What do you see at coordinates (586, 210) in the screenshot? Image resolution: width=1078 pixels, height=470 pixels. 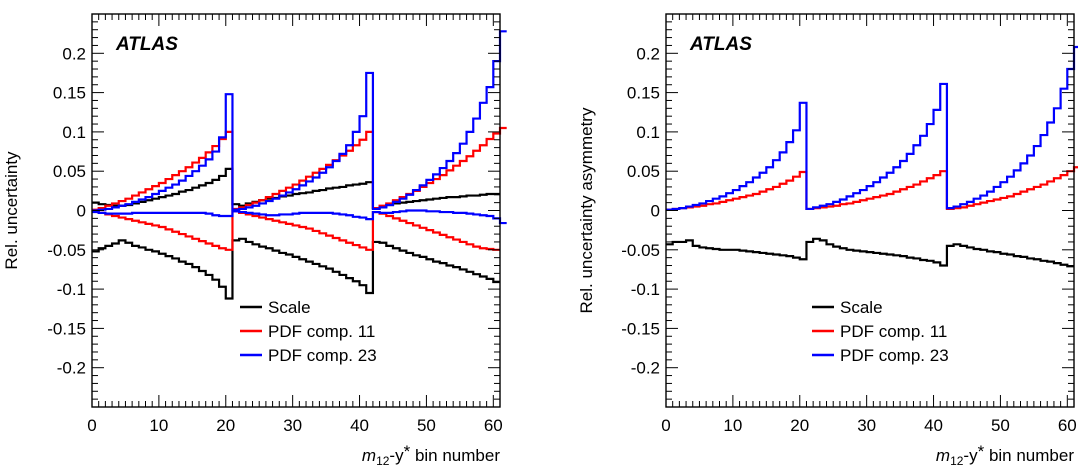 I see `y-axis-title: Rel. uncertainty asymmetry` at bounding box center [586, 210].